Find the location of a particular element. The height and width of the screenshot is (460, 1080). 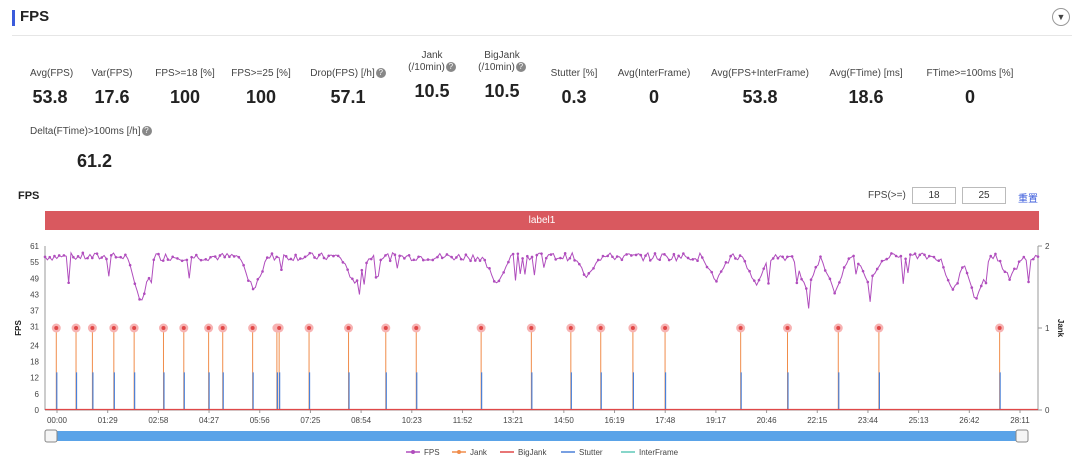

y-tick-label: 37 is located at coordinates (34, 311).